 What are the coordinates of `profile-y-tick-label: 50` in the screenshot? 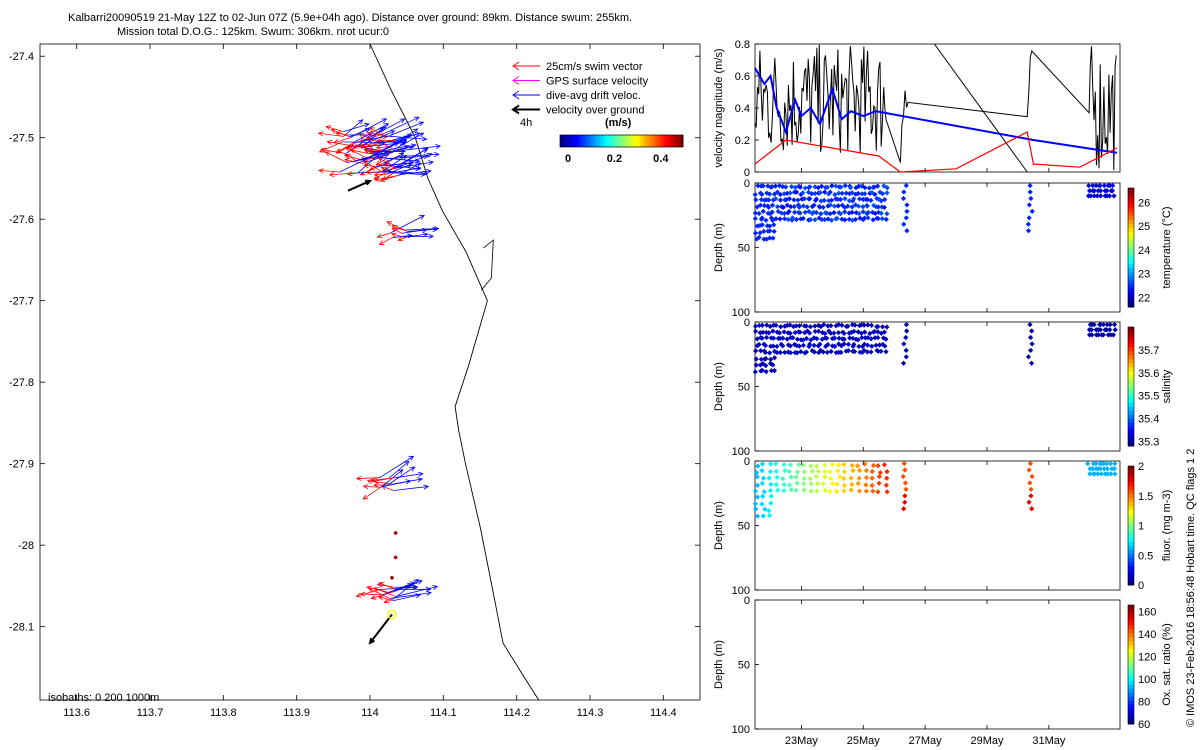 It's located at (744, 527).